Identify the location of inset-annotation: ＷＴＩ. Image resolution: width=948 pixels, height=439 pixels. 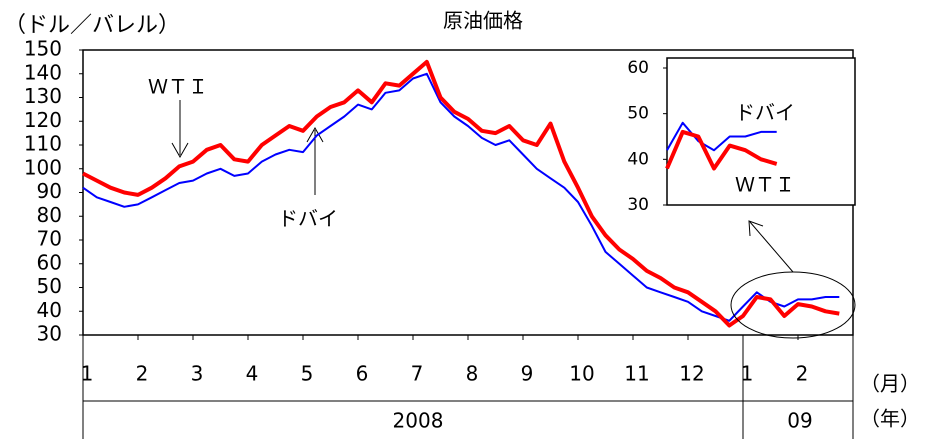
(765, 185).